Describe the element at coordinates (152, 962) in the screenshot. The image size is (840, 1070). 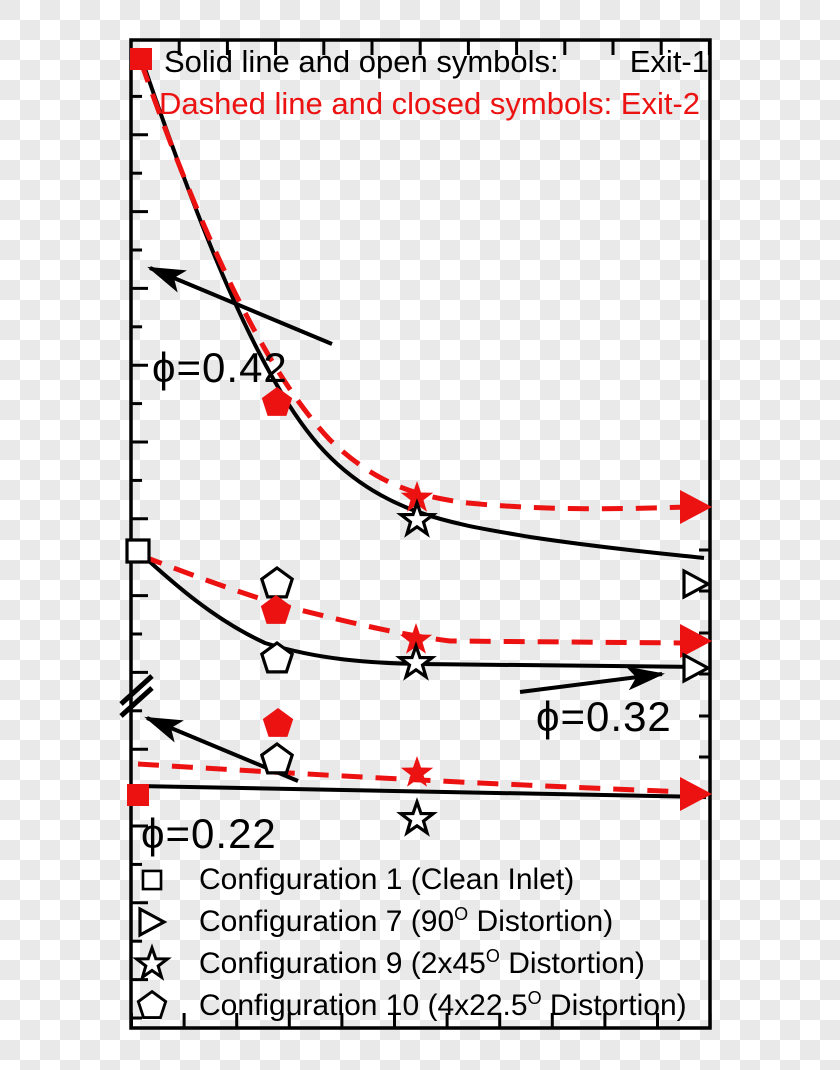
I see `legend-open-star-icon` at that location.